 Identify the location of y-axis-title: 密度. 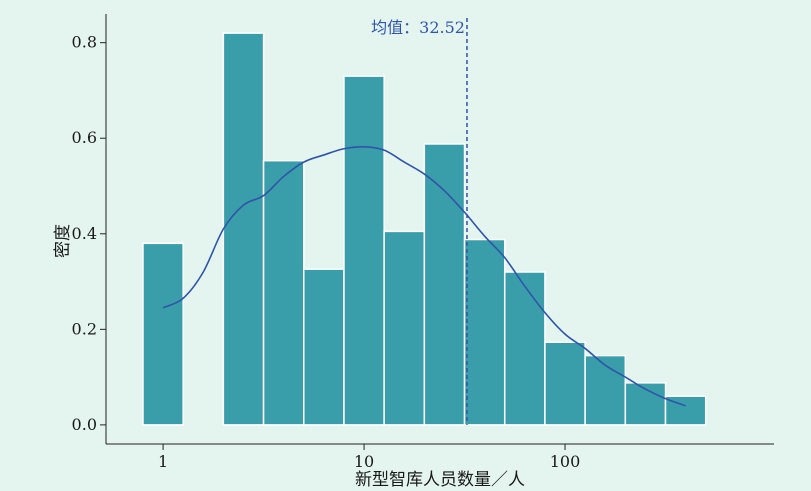
(63, 241).